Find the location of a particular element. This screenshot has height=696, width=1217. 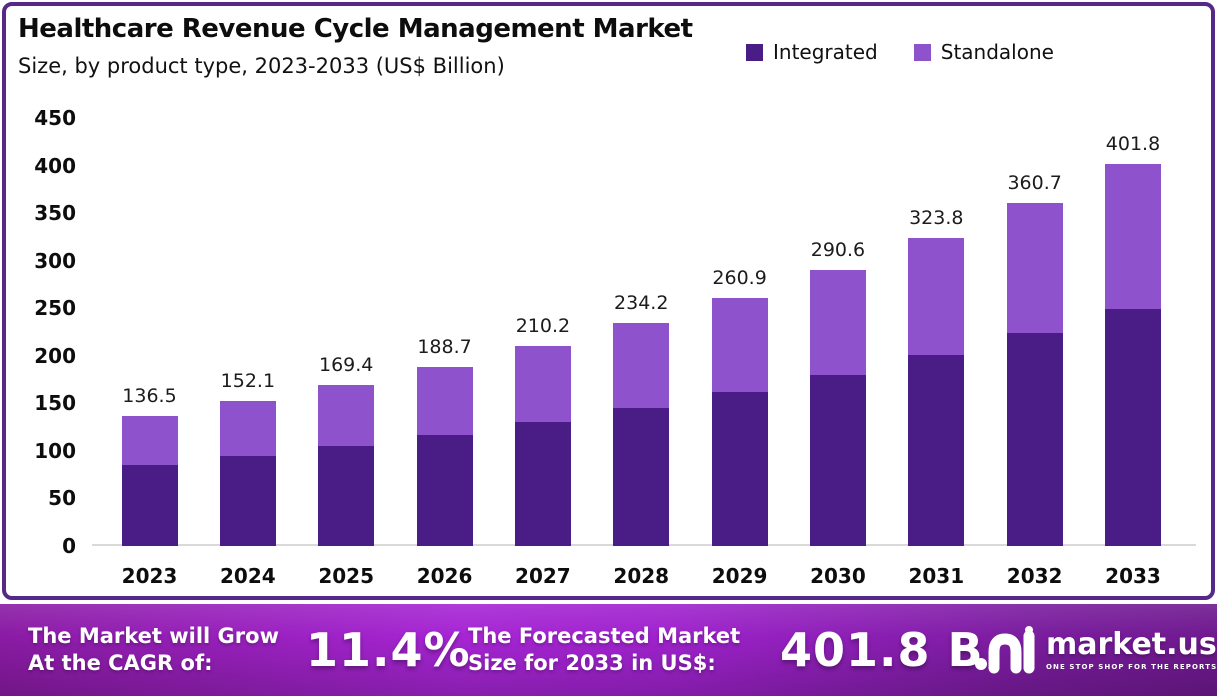

market-us-logo-mark is located at coordinates (1005, 650).